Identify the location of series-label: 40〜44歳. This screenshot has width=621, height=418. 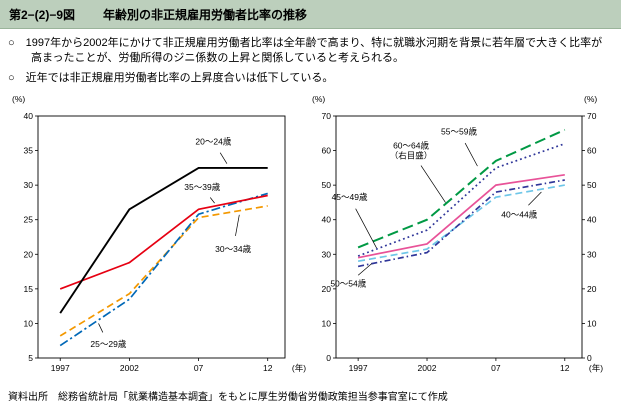
(519, 215).